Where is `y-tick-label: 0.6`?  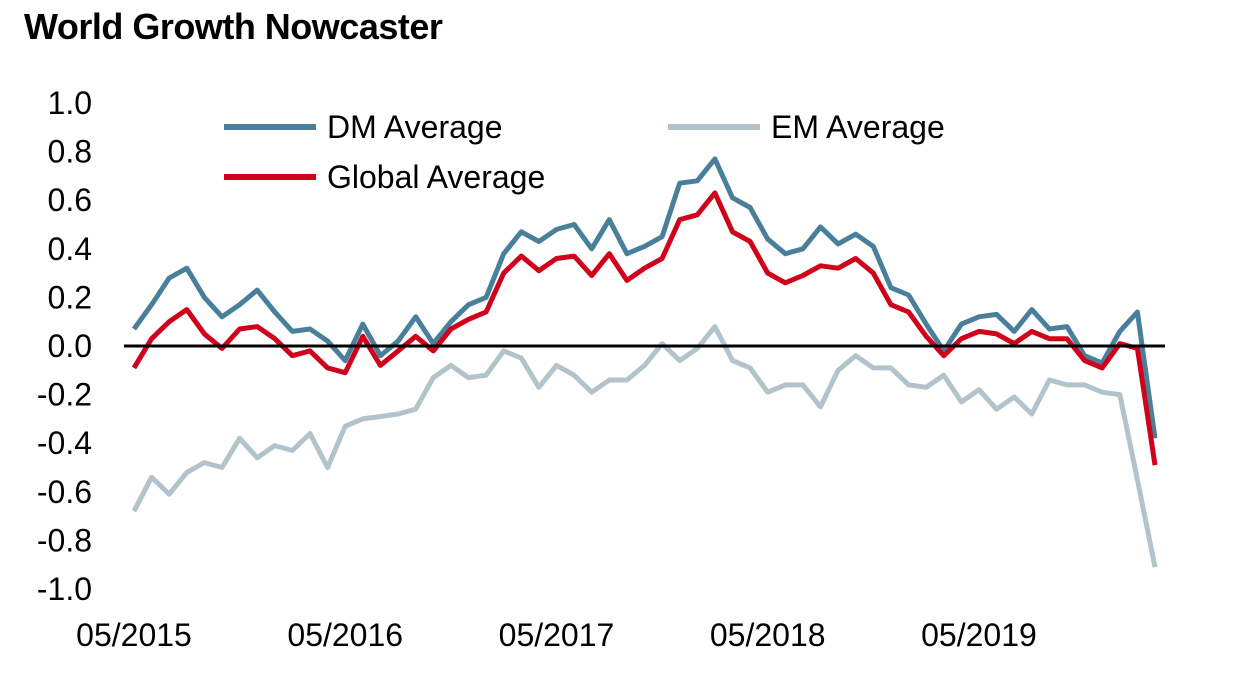
y-tick-label: 0.6 is located at coordinates (70, 200).